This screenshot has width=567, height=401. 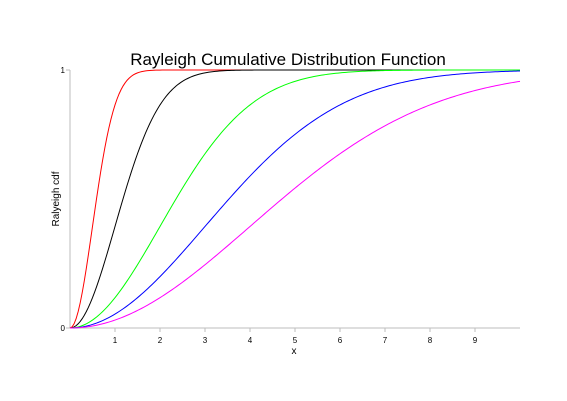 What do you see at coordinates (56, 198) in the screenshot?
I see `y-axis-label: Ralyeigh cdf` at bounding box center [56, 198].